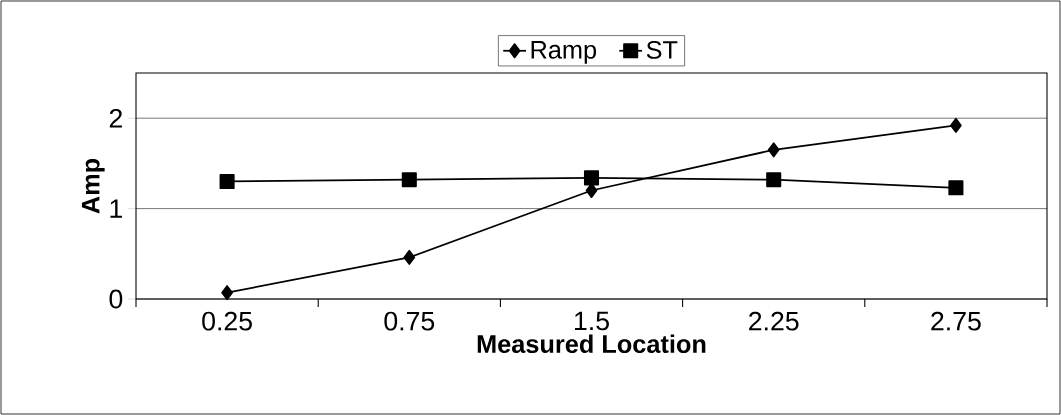 This screenshot has height=415, width=1061. I want to click on x-axis-title: Measured Location, so click(591, 344).